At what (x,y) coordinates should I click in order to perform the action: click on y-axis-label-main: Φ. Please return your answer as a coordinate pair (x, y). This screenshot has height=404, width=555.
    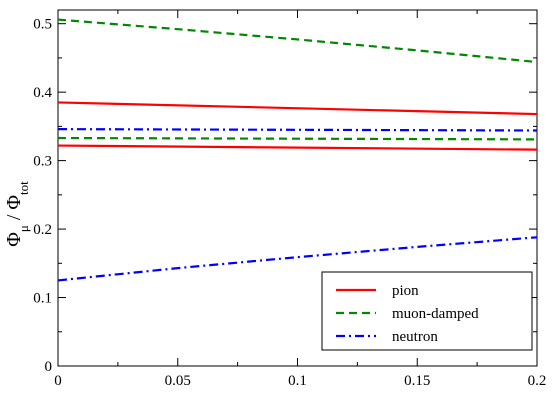
    Looking at the image, I should click on (14, 239).